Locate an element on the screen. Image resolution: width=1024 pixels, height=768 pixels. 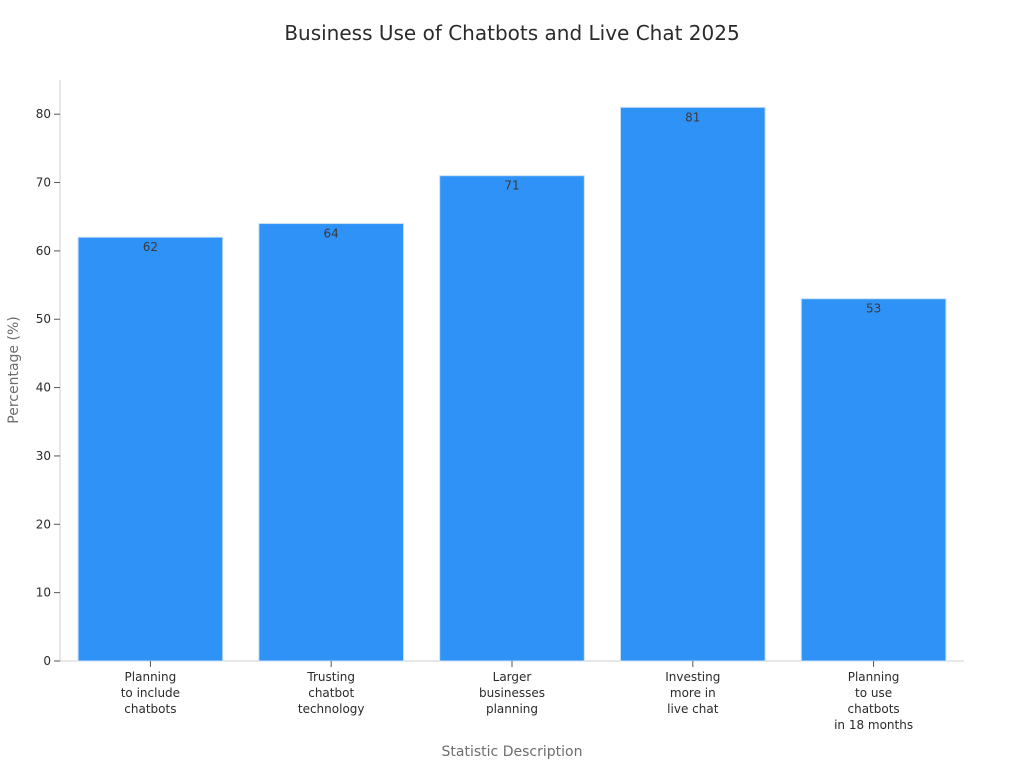
y-tick-label: 30 is located at coordinates (43, 456).